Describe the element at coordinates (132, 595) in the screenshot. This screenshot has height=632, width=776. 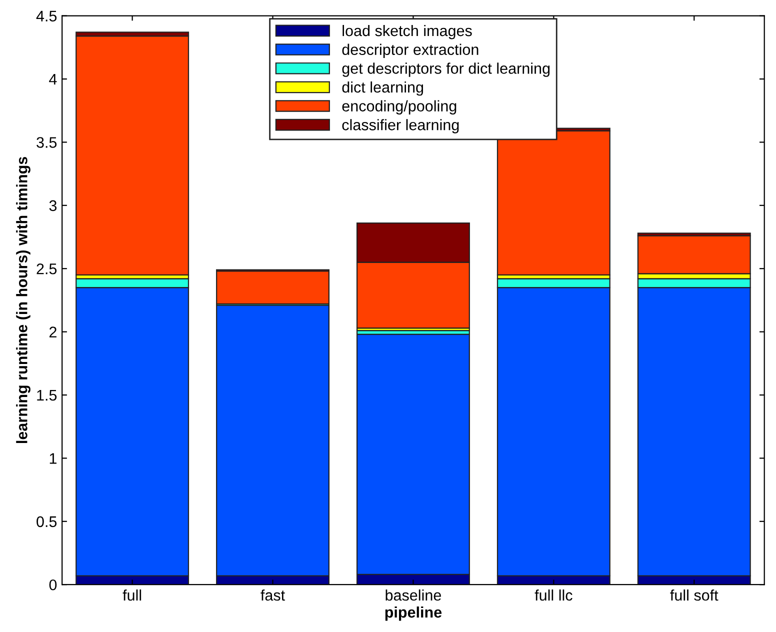
I see `x-tick-label: full` at that location.